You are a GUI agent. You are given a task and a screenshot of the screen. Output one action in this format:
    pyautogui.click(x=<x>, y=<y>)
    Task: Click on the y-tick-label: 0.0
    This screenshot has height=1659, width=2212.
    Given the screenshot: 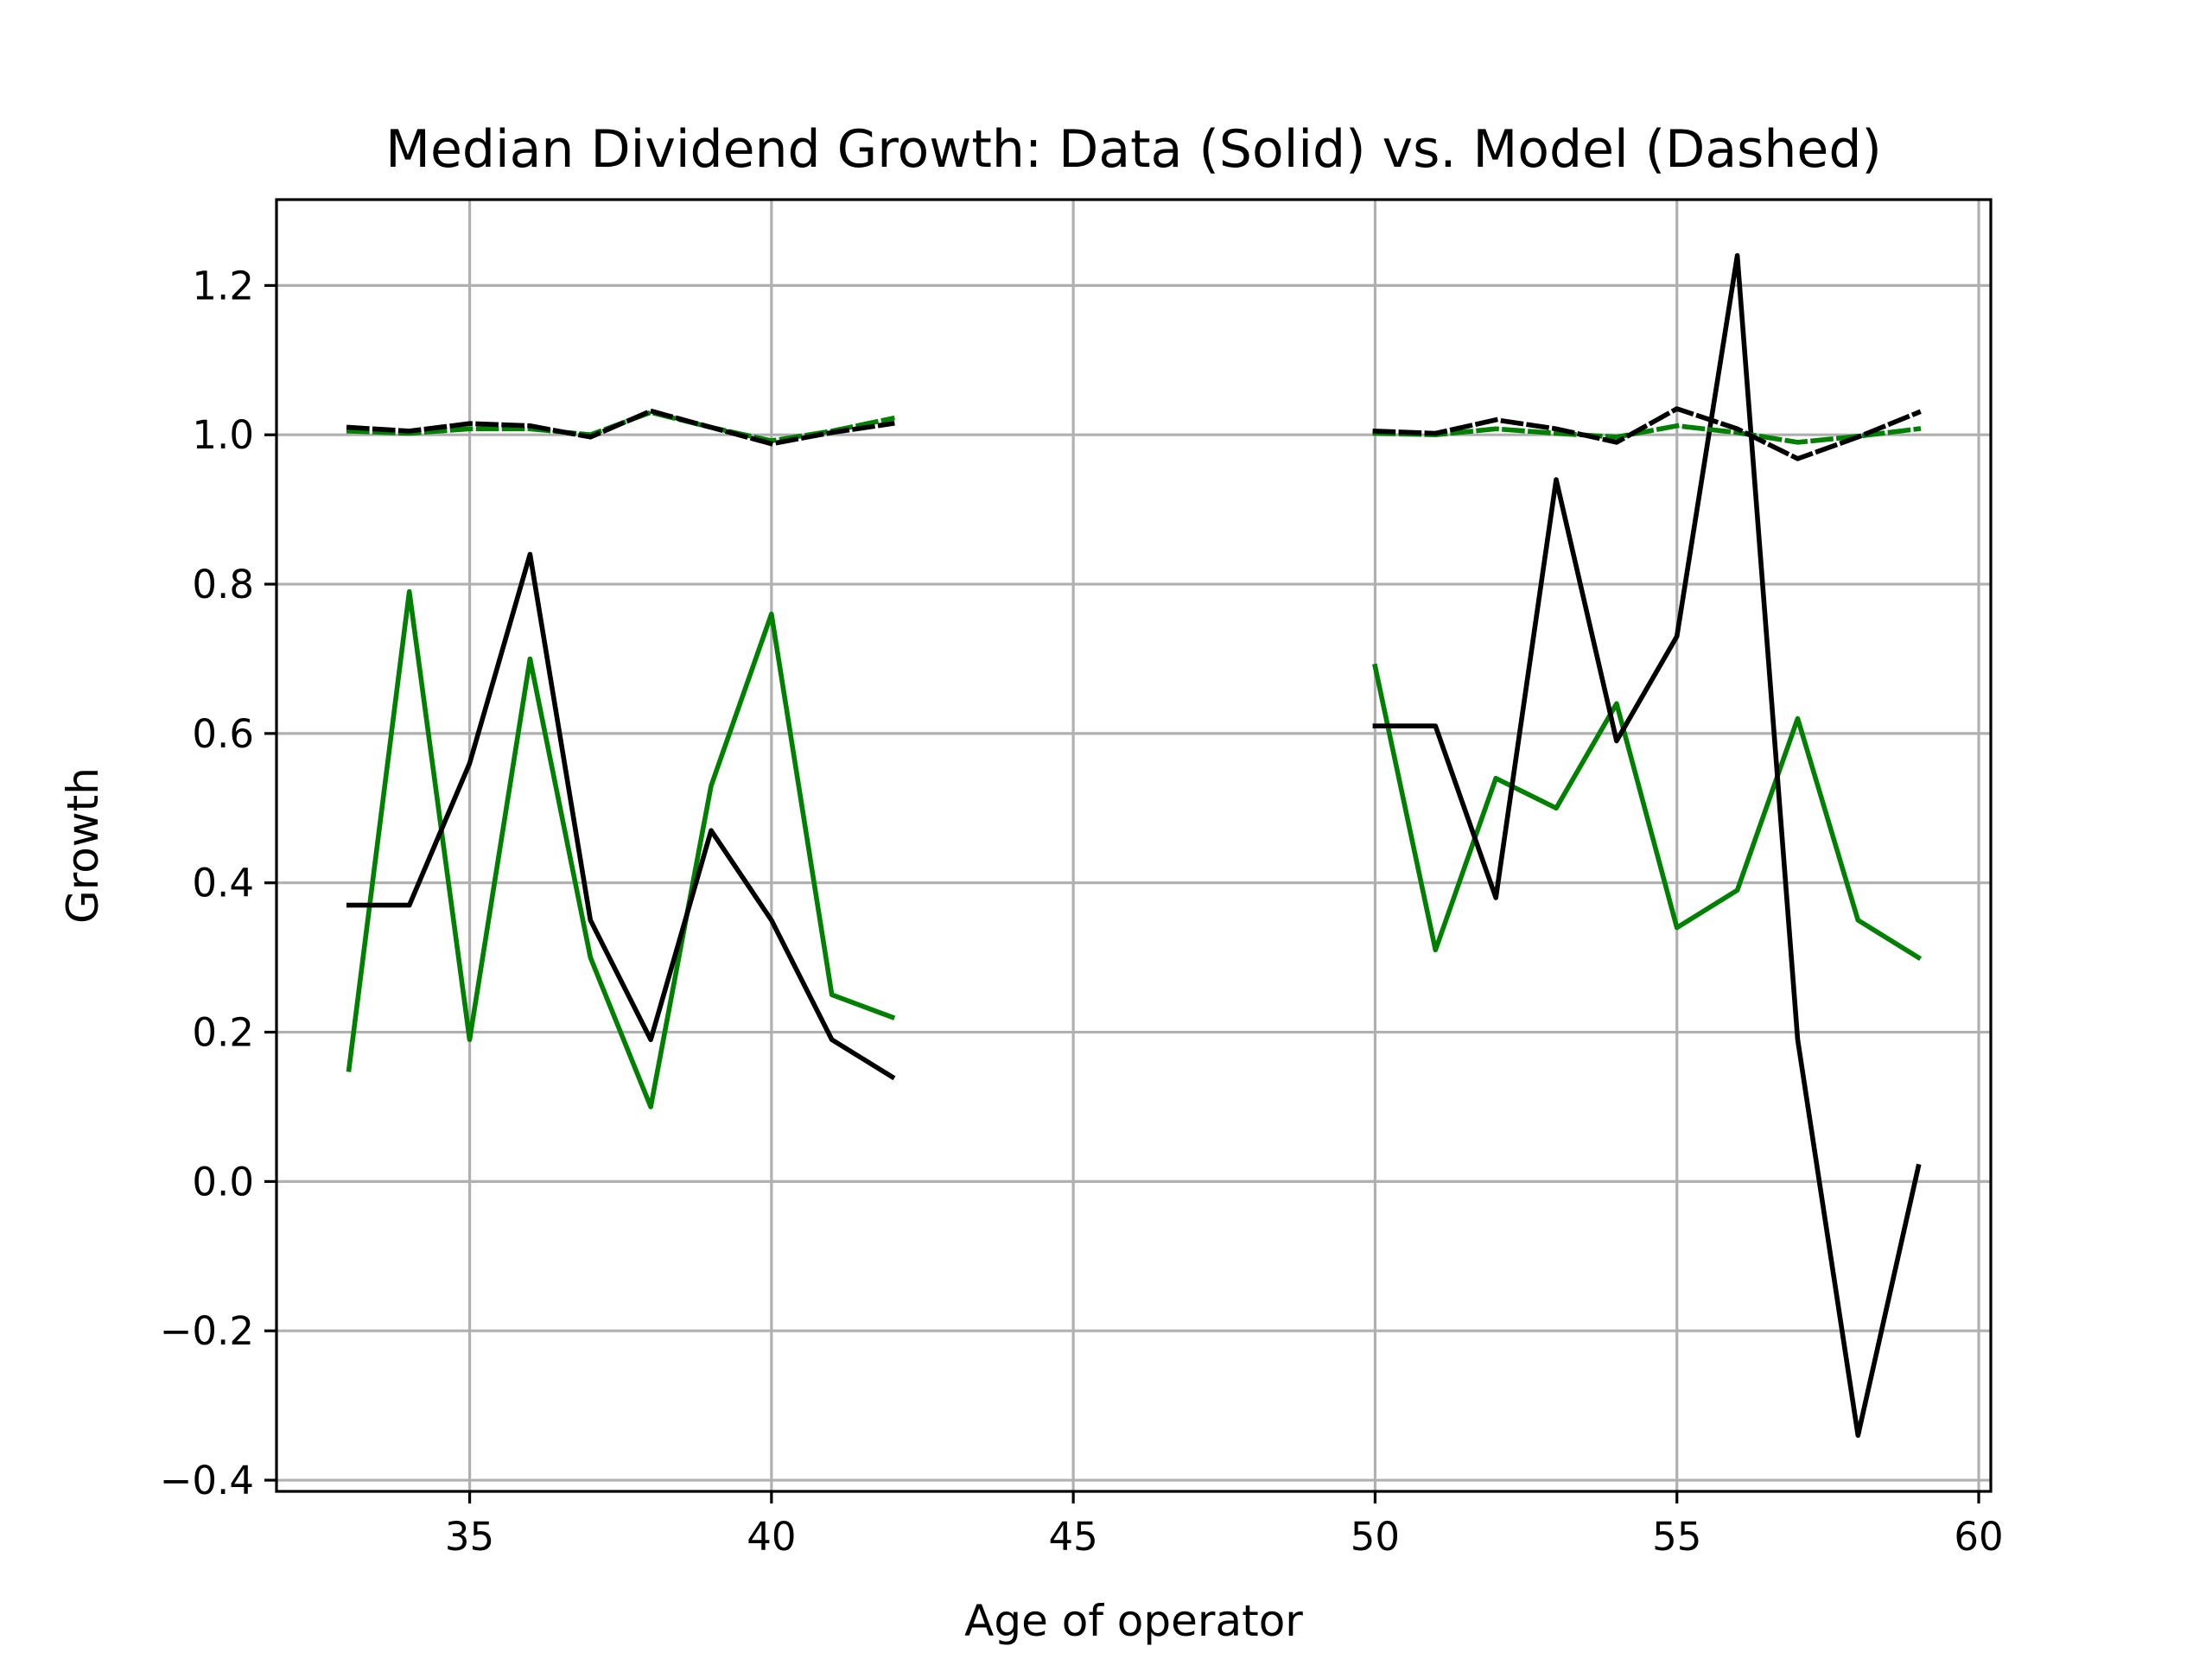 What is the action you would take?
    pyautogui.click(x=223, y=1182)
    